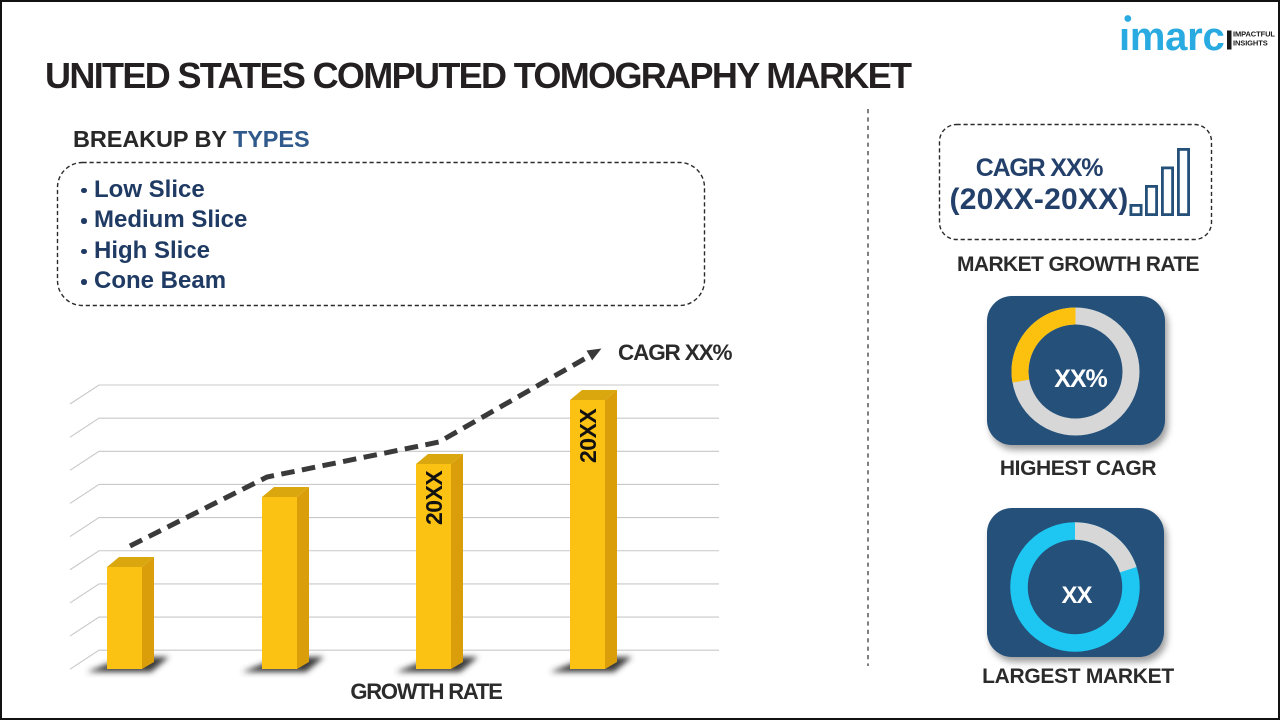 The image size is (1280, 720). What do you see at coordinates (1080, 379) in the screenshot?
I see `svg-text: XX%` at bounding box center [1080, 379].